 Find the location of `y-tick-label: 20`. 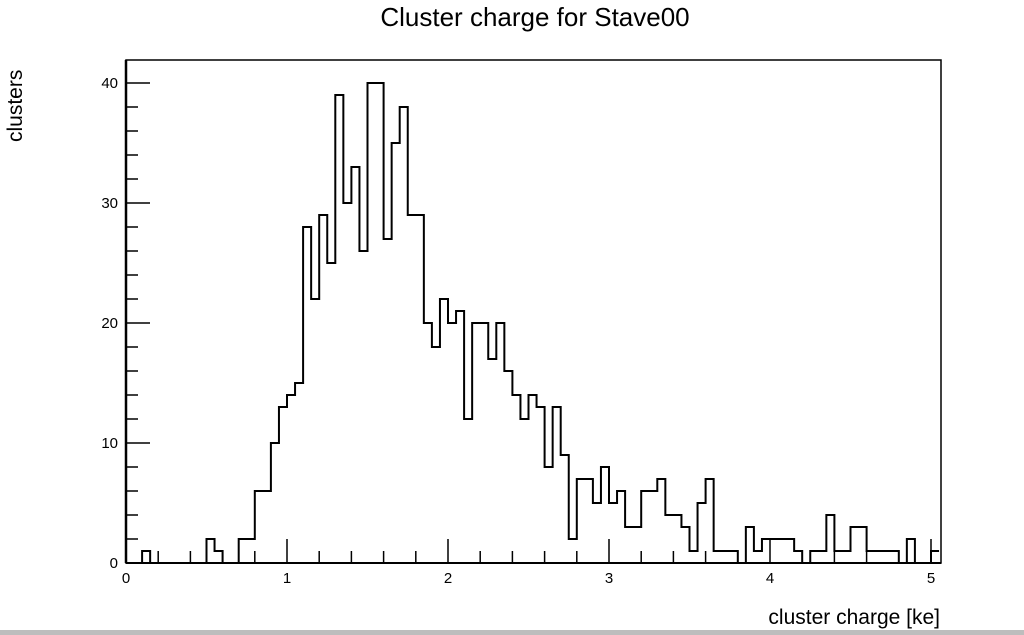

y-tick-label: 20 is located at coordinates (109, 323).